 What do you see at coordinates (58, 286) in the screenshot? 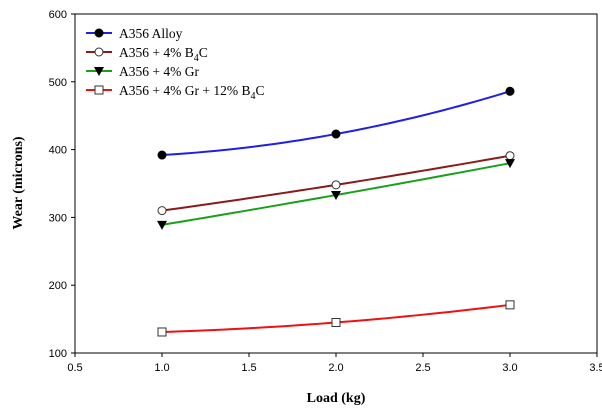
I see `y-tick-label: 200` at bounding box center [58, 286].